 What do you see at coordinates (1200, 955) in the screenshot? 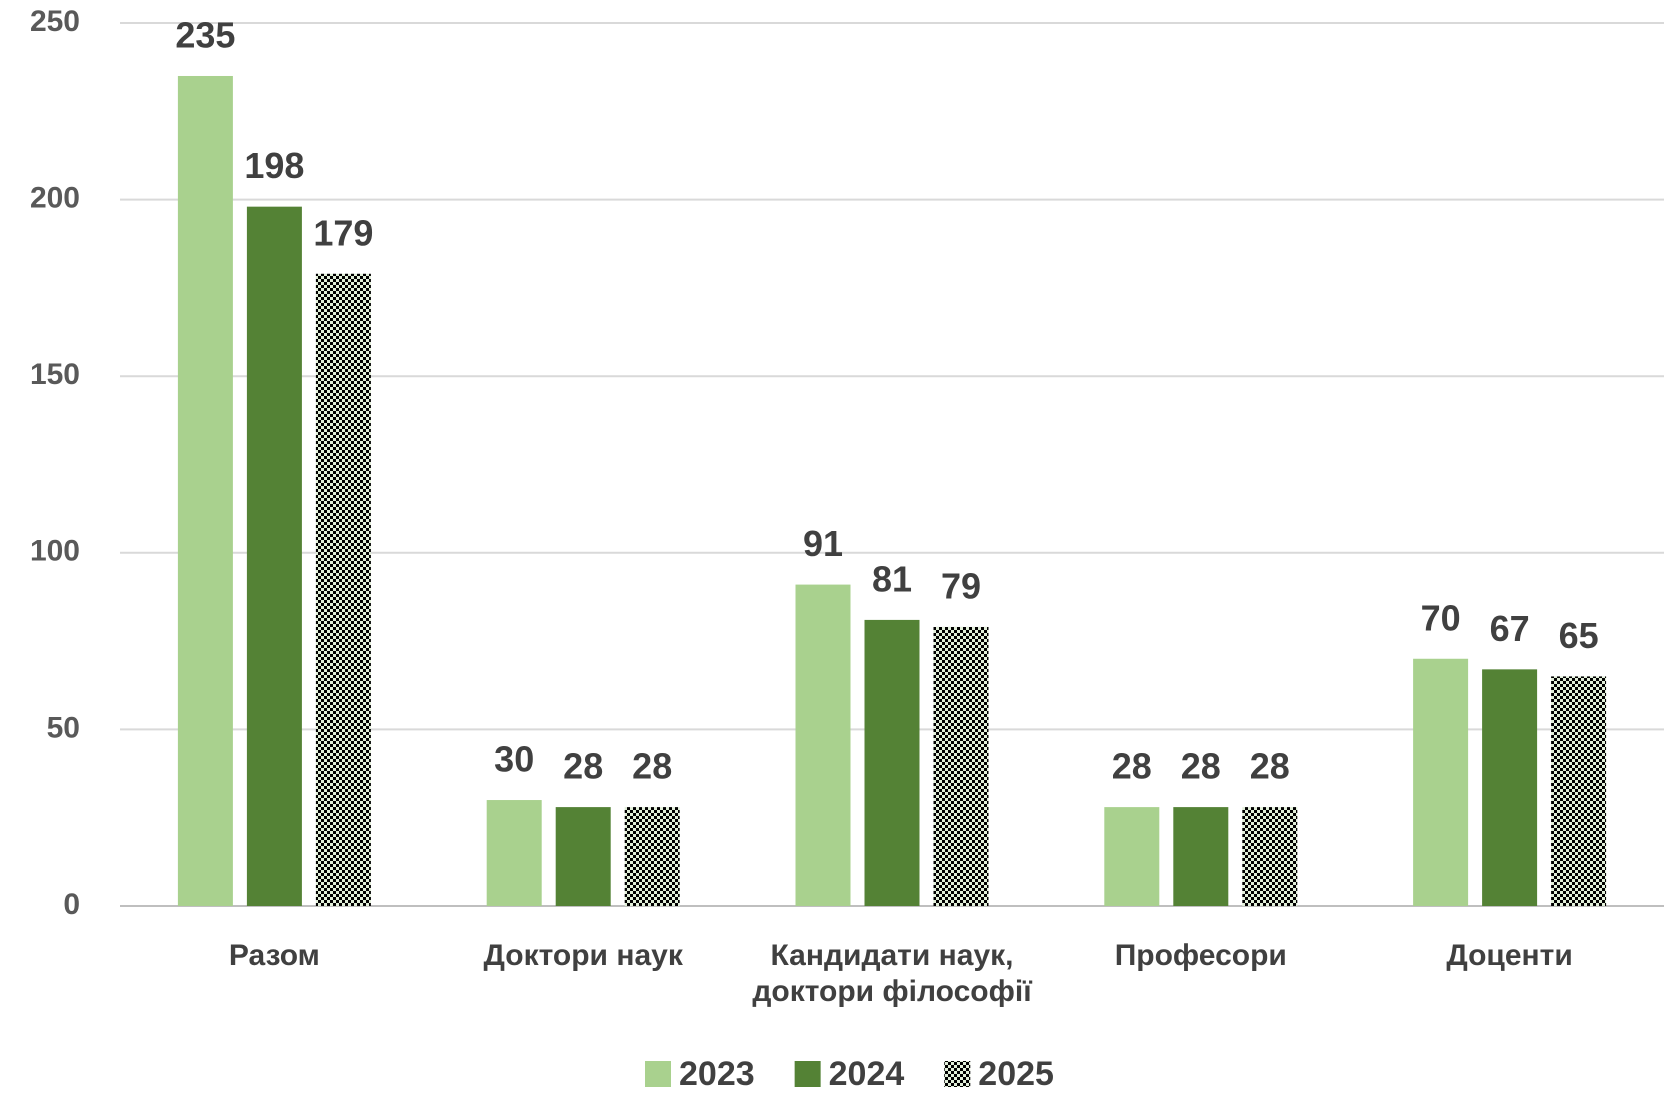
I see `x-tick-label: Професори` at bounding box center [1200, 955].